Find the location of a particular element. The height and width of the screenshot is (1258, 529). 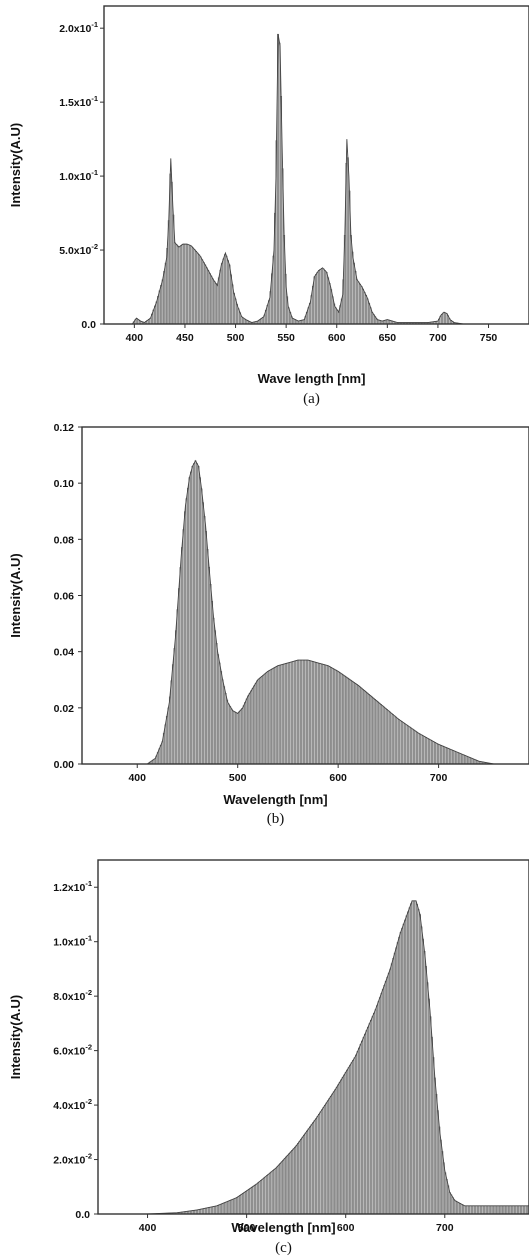

y-tick-label: 0.12 is located at coordinates (64, 428).